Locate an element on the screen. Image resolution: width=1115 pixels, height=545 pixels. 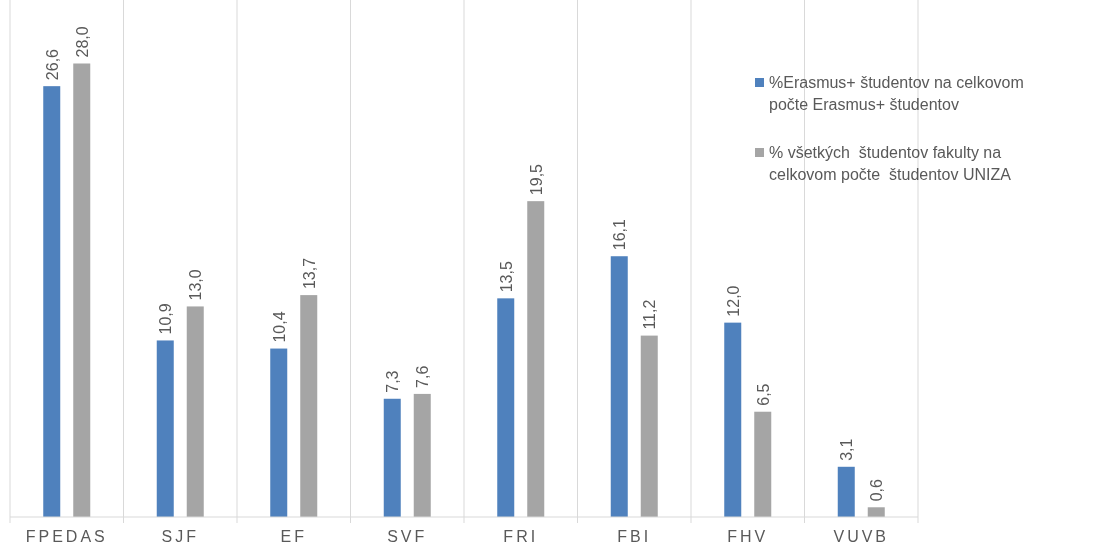
data-label: 7,6 is located at coordinates (423, 376).